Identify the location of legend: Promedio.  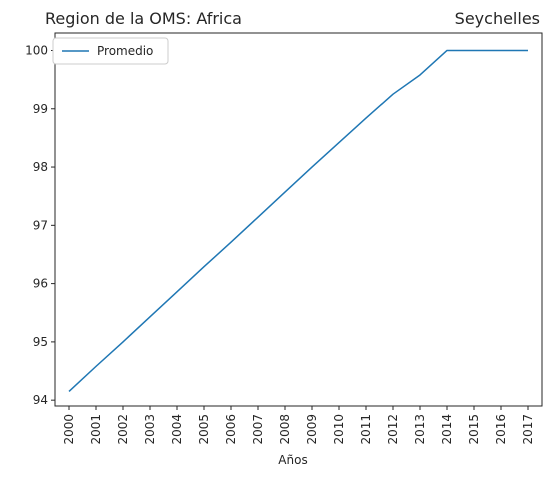
(110, 51).